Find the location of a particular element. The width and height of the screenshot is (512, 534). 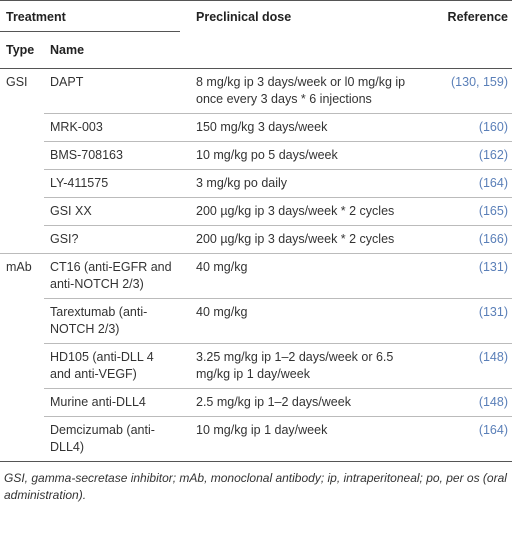

dose-cell: 10 mg/kg po 5 days/week is located at coordinates (306, 155).